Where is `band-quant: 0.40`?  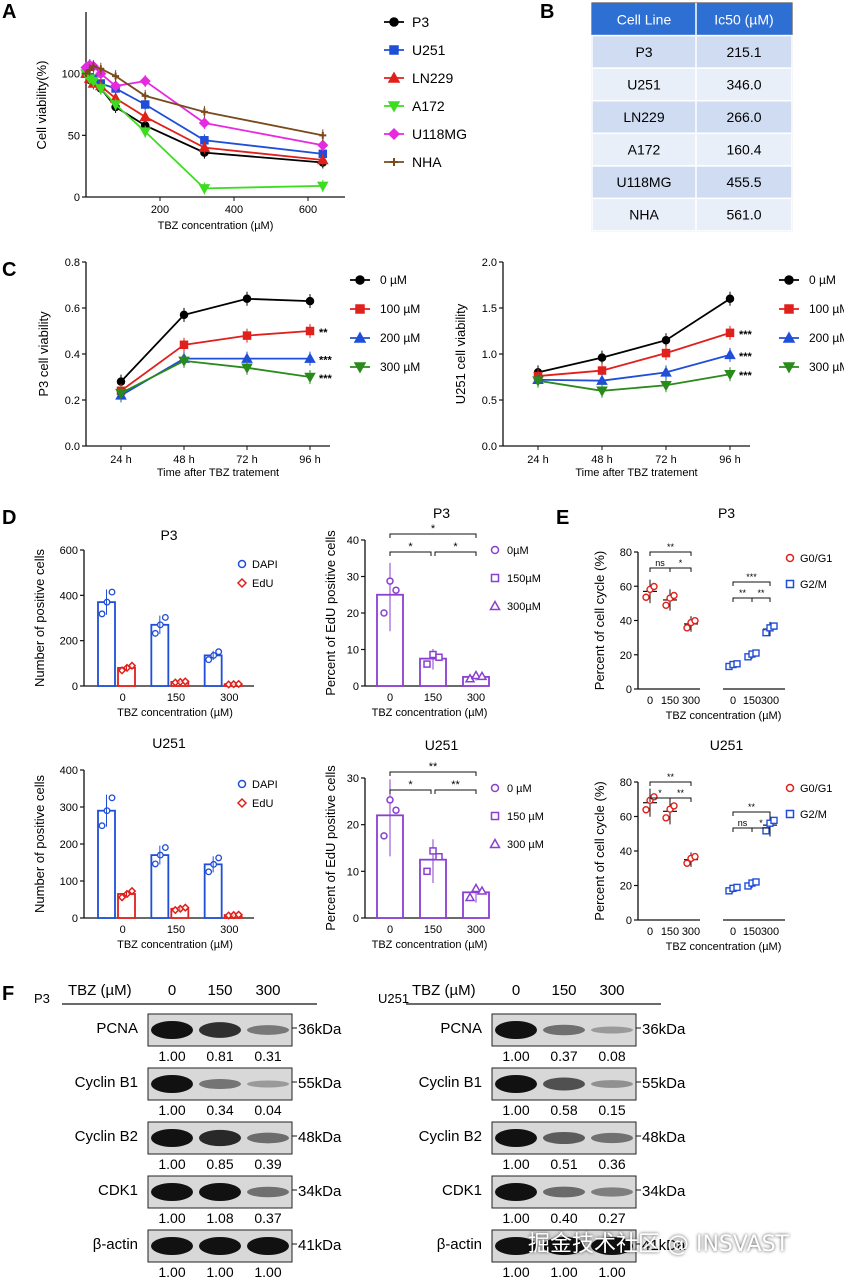 band-quant: 0.40 is located at coordinates (563, 1218).